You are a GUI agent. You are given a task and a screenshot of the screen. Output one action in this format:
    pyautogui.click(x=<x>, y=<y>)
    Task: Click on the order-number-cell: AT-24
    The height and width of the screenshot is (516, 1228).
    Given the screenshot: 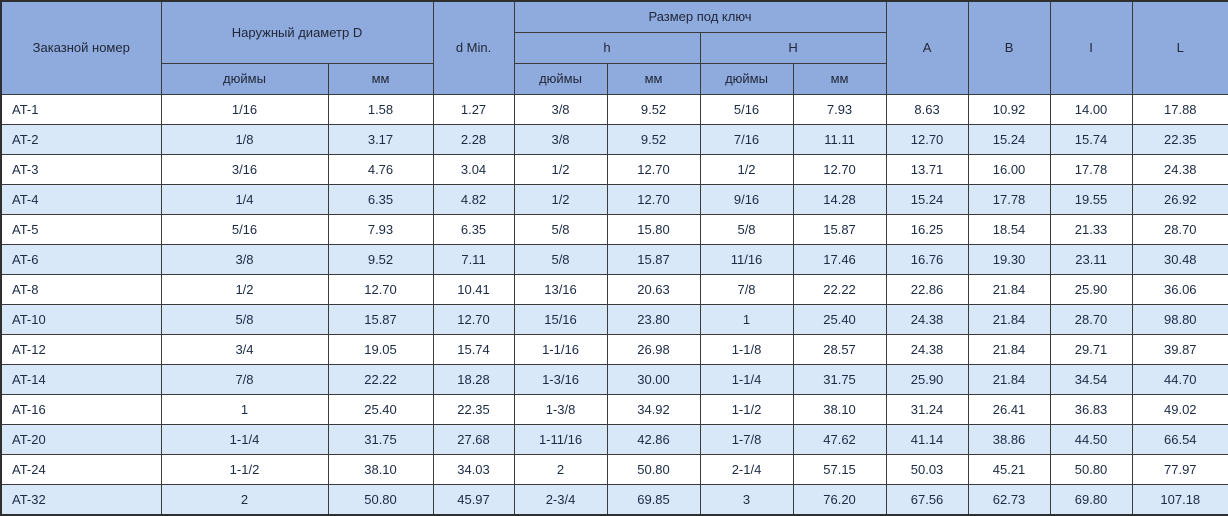 What is the action you would take?
    pyautogui.click(x=81, y=470)
    